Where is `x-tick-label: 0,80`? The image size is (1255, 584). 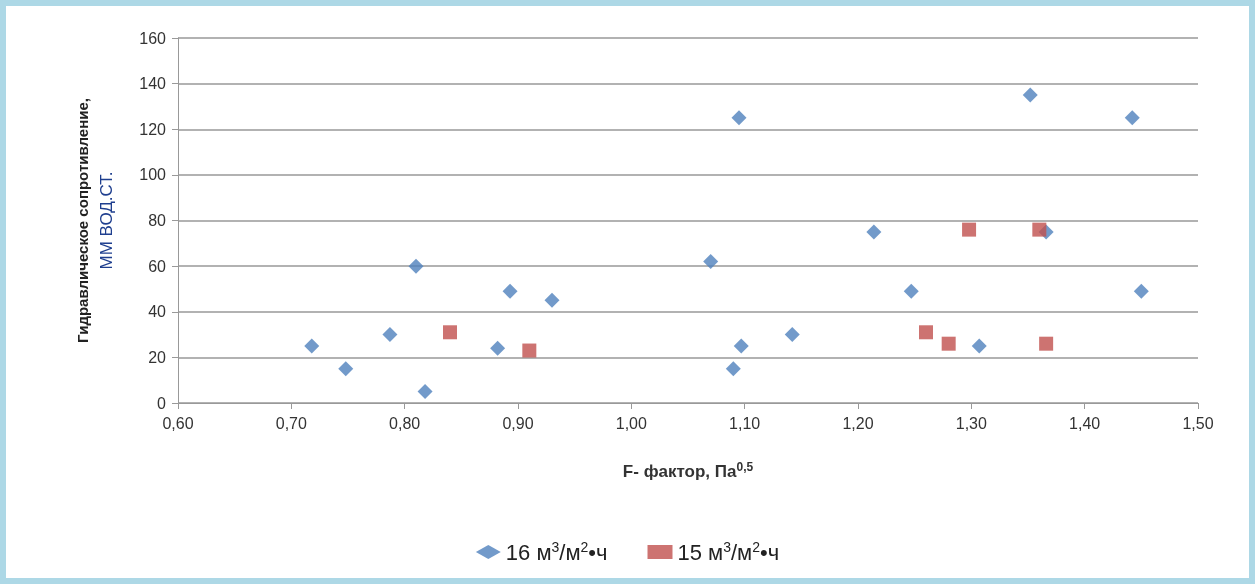 x-tick-label: 0,80 is located at coordinates (405, 423).